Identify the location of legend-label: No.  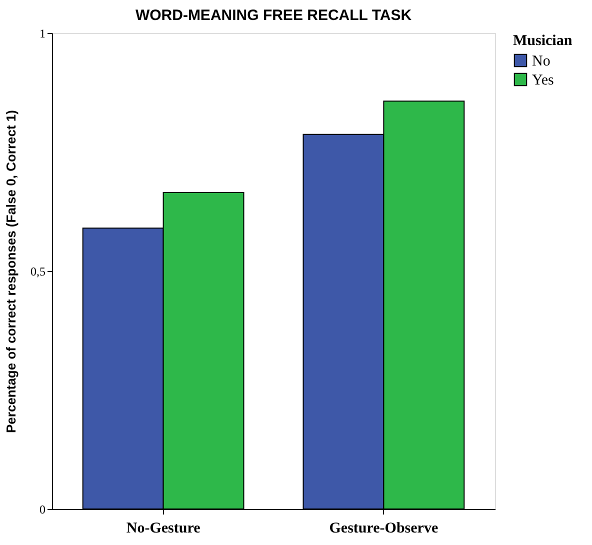
(541, 62).